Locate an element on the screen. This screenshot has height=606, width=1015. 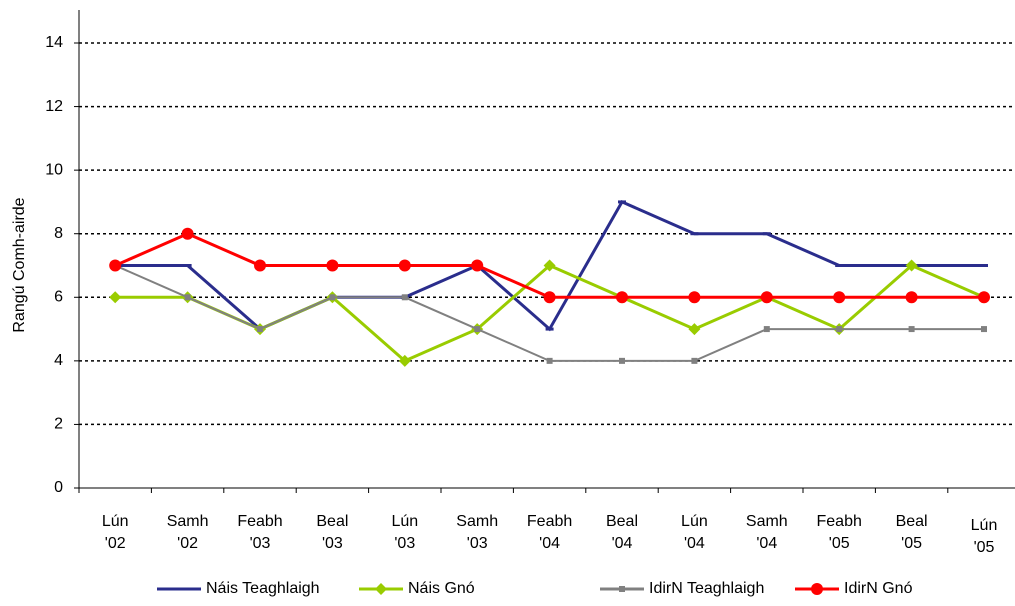
x-tick-label: Beal '04 is located at coordinates (622, 532).